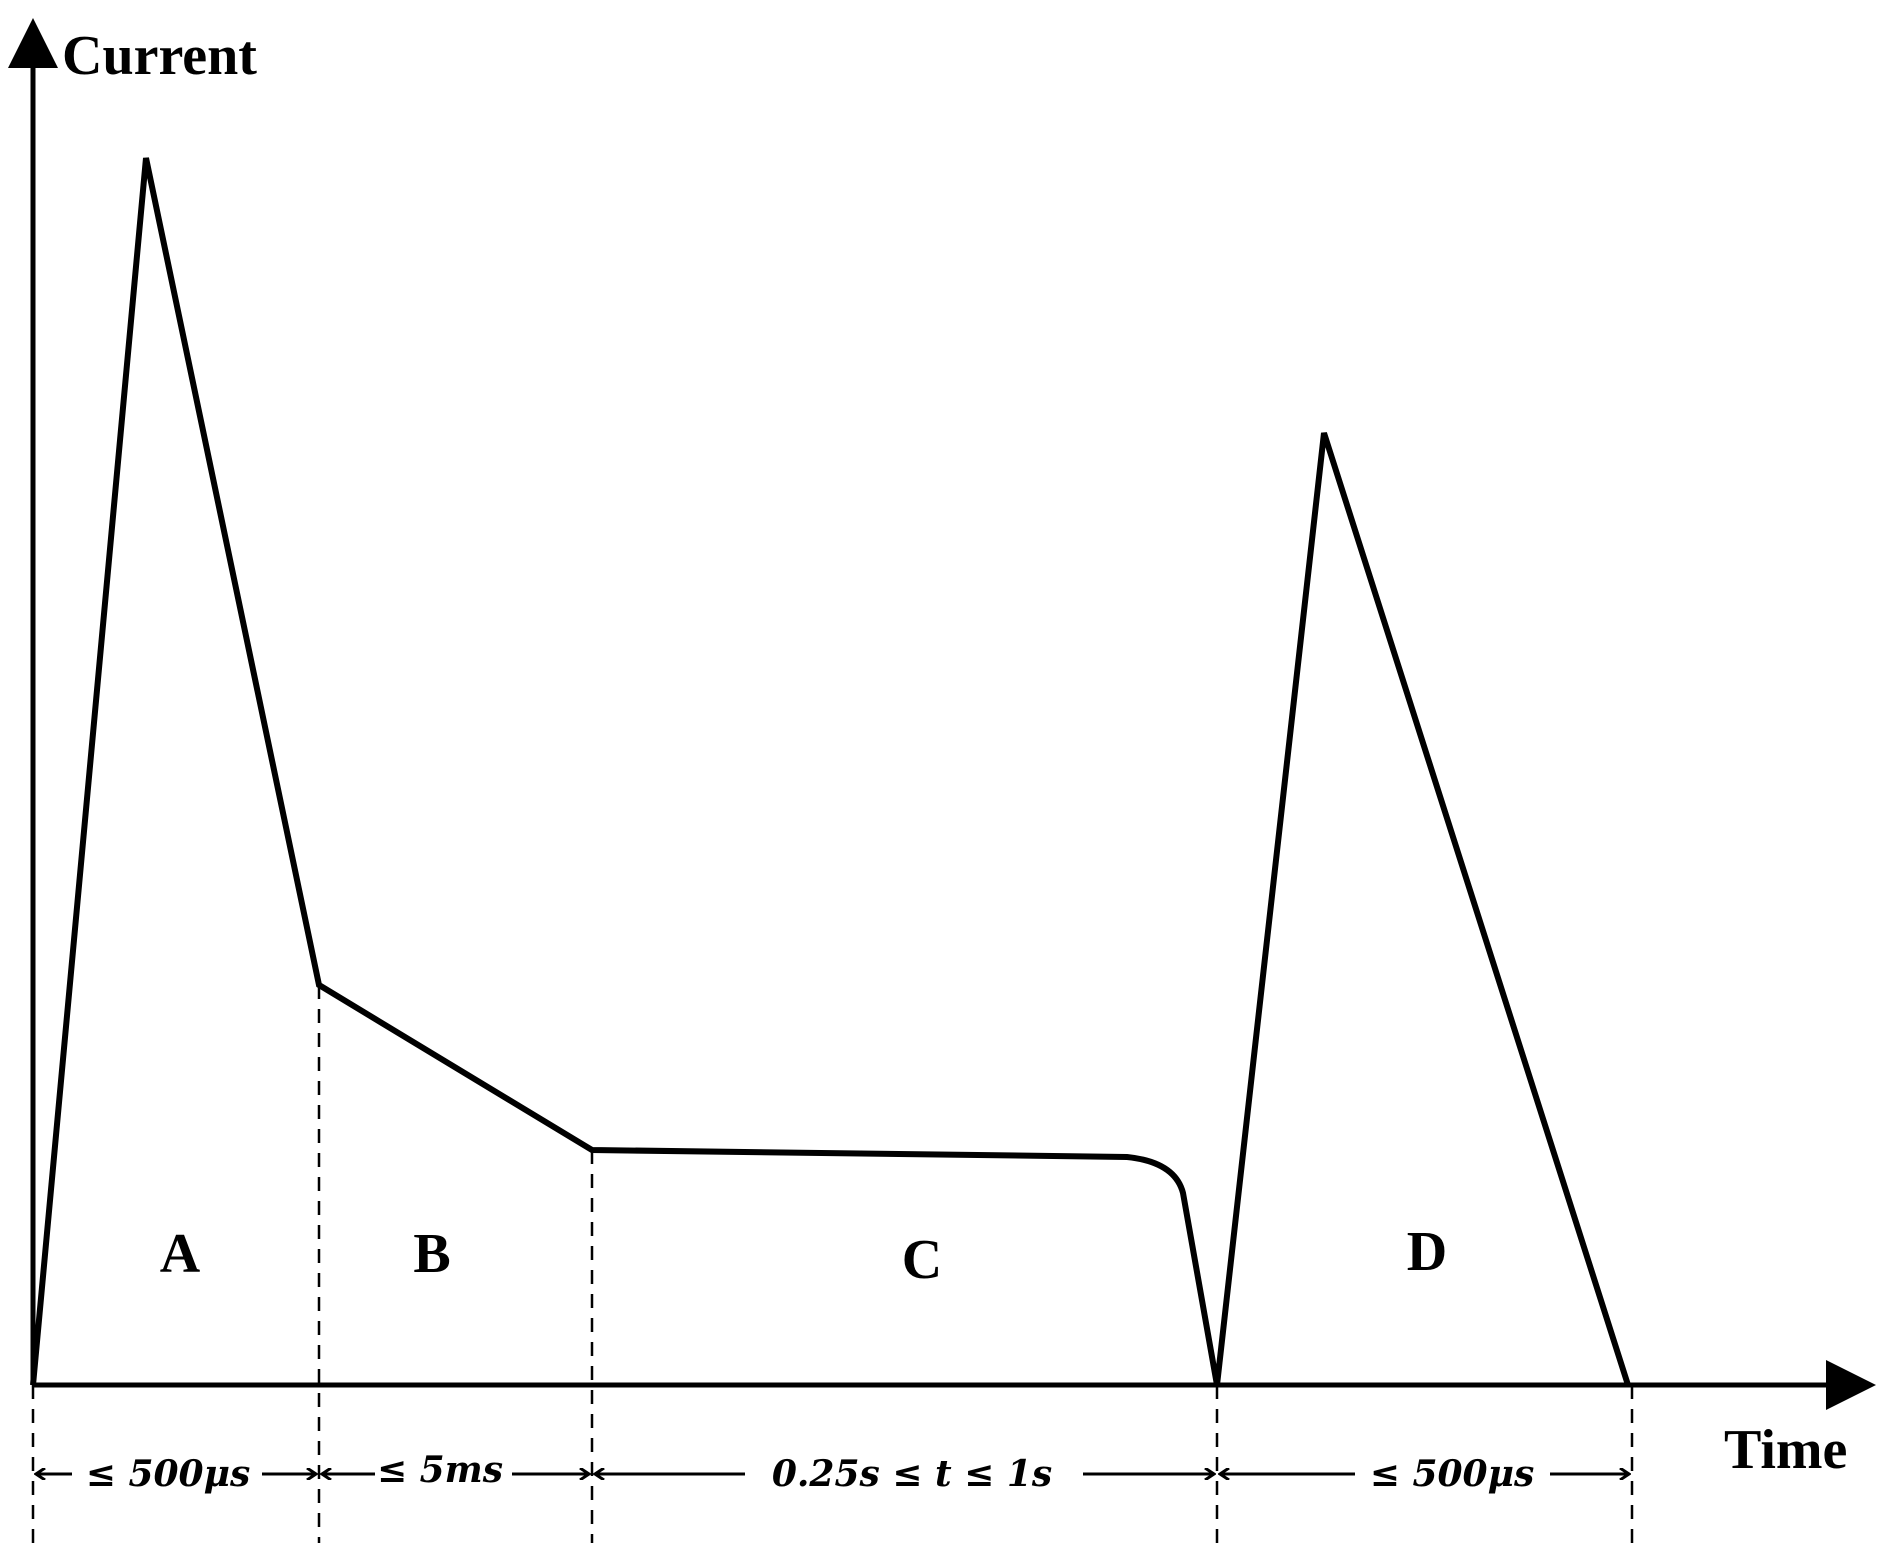 This screenshot has height=1543, width=1878. I want to click on duration-label-c: 0.25s ≤ t ≤ 1s, so click(912, 1474).